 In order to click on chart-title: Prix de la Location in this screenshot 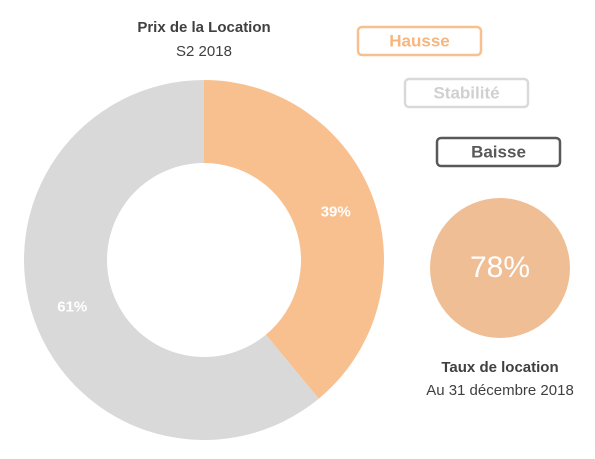, I will do `click(203, 27)`.